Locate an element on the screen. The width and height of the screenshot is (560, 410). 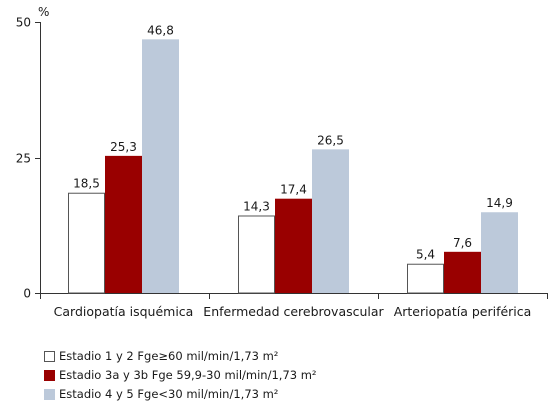
category-label: Arteriopatía periférica is located at coordinates (463, 311).